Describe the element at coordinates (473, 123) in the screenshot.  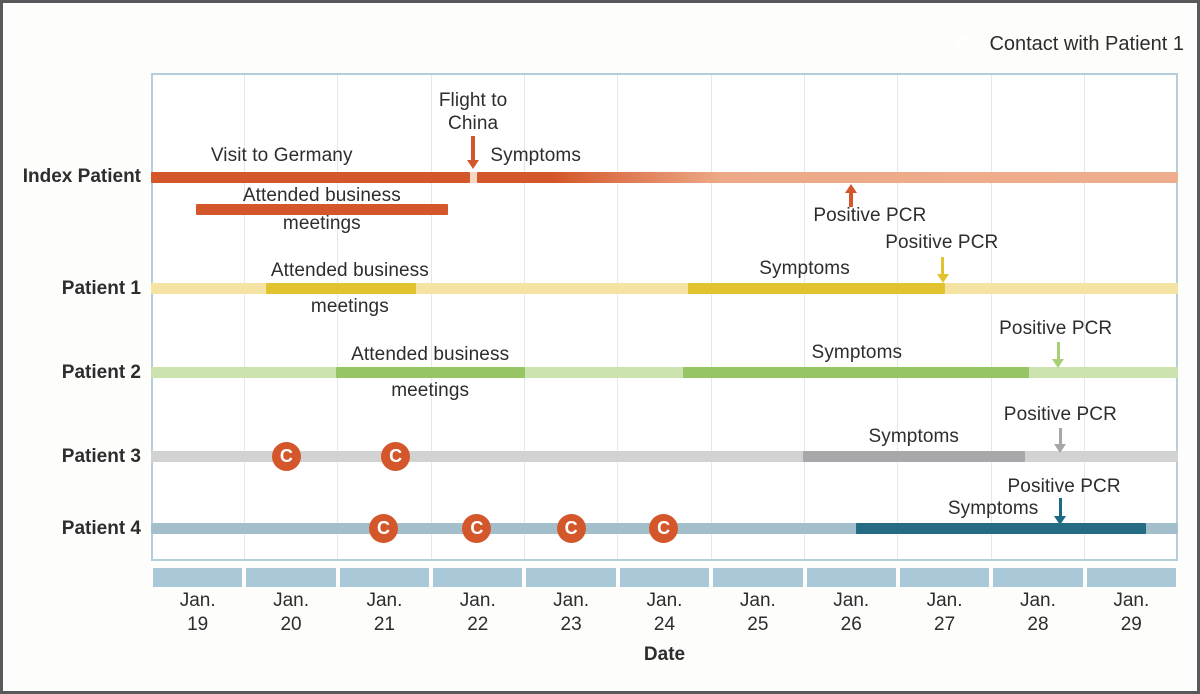
I see `annotation-label: China` at that location.